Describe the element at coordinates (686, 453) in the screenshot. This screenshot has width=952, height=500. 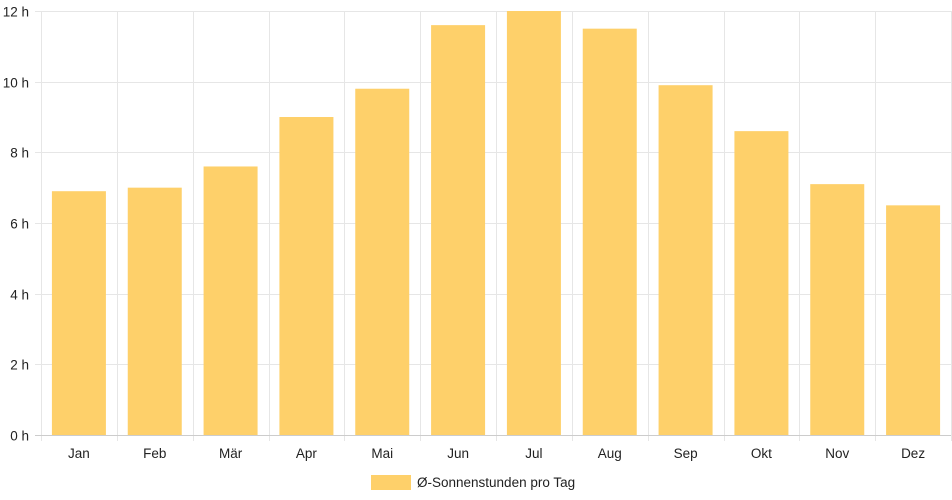
I see `x-tick-label: Sep` at that location.